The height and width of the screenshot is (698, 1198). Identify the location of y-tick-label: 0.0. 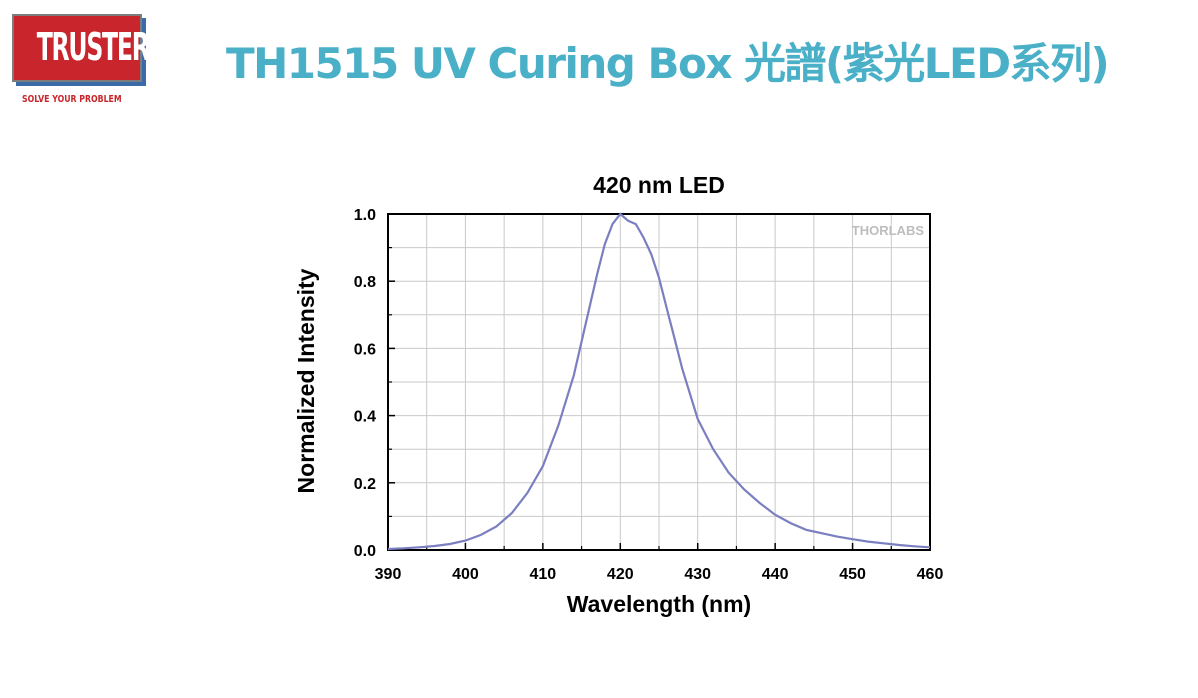
(365, 551).